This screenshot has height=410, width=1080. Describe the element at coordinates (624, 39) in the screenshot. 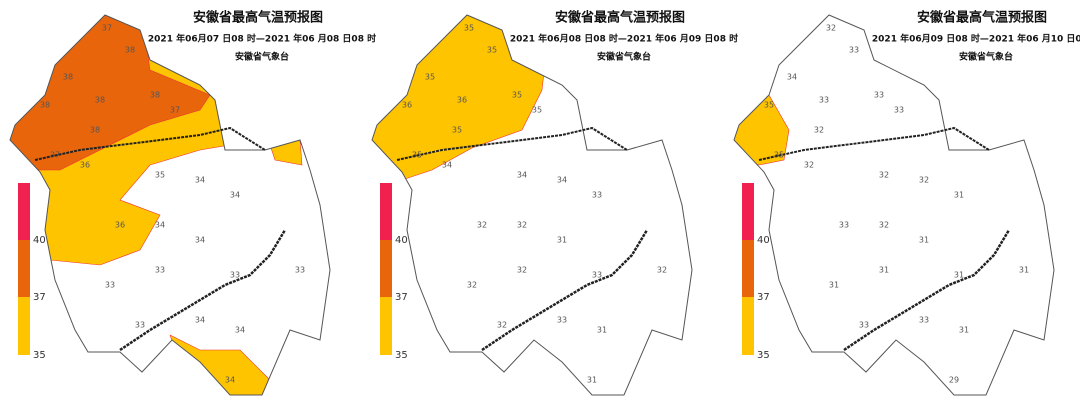

I see `map-period: 2021 年06月08 日08 时—2021 年06 月09 日08 时` at that location.